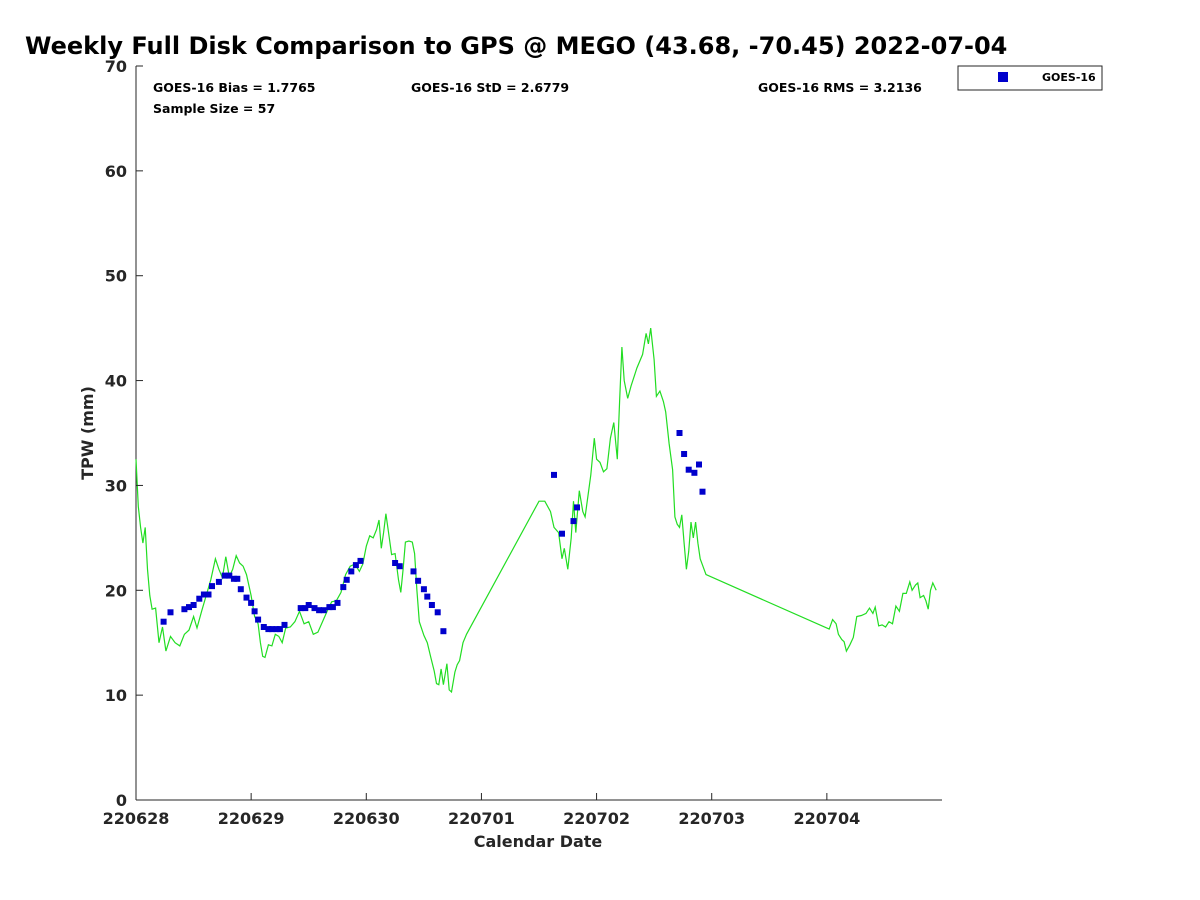 This screenshot has height=900, width=1200. What do you see at coordinates (87, 433) in the screenshot?
I see `y-axis-label: TPW (mm)` at bounding box center [87, 433].